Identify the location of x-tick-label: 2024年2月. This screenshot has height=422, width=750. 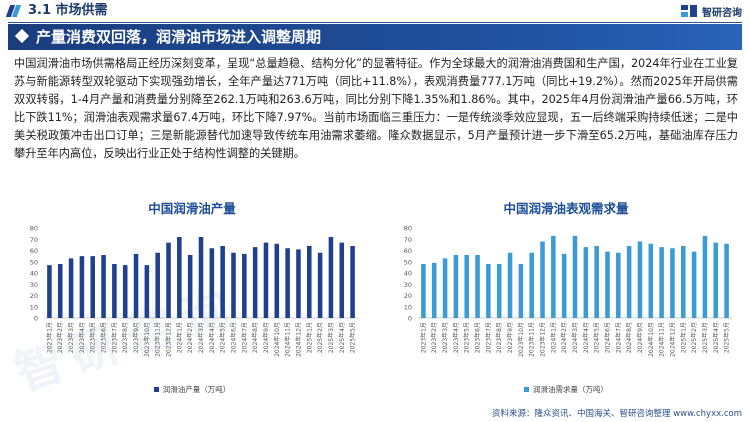
(190, 337).